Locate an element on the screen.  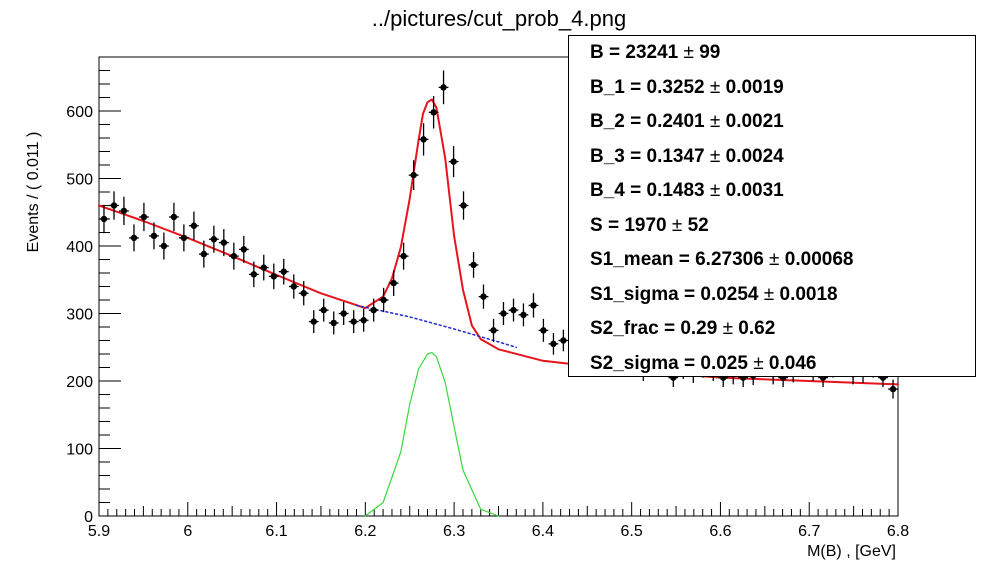
param-error: 0.62 is located at coordinates (754, 328).